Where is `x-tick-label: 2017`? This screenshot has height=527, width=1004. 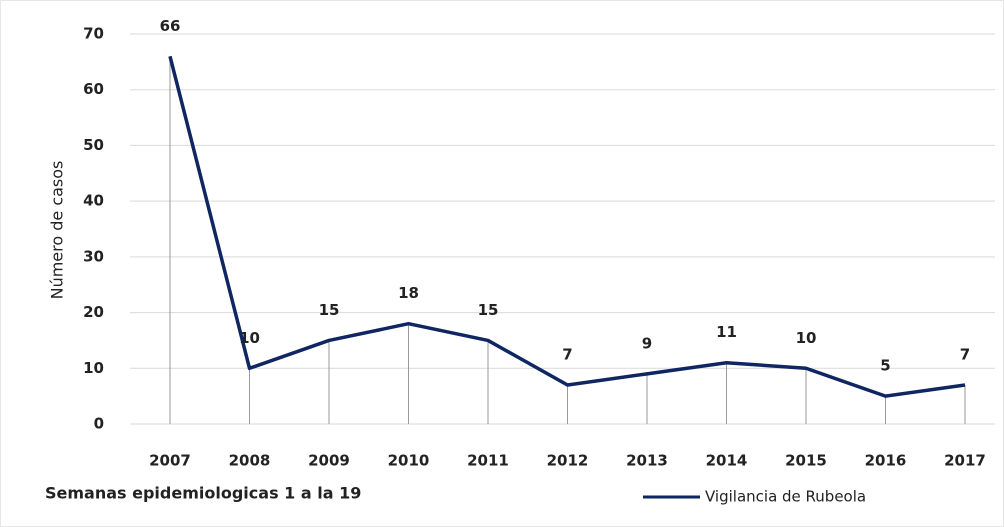
x-tick-label: 2017 is located at coordinates (965, 461).